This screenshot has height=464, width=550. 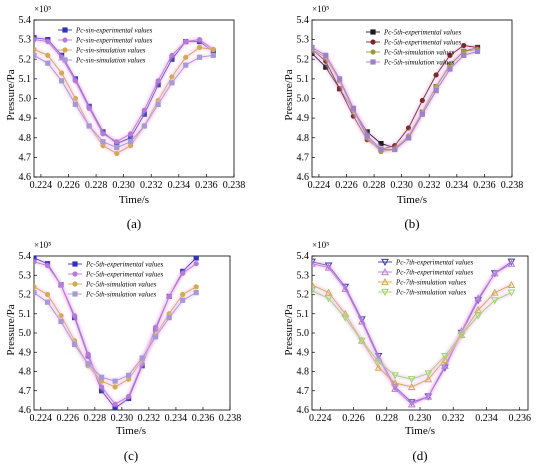 What do you see at coordinates (110, 61) in the screenshot?
I see `panel-a-legend-entry: Pc-sin-simulation values` at bounding box center [110, 61].